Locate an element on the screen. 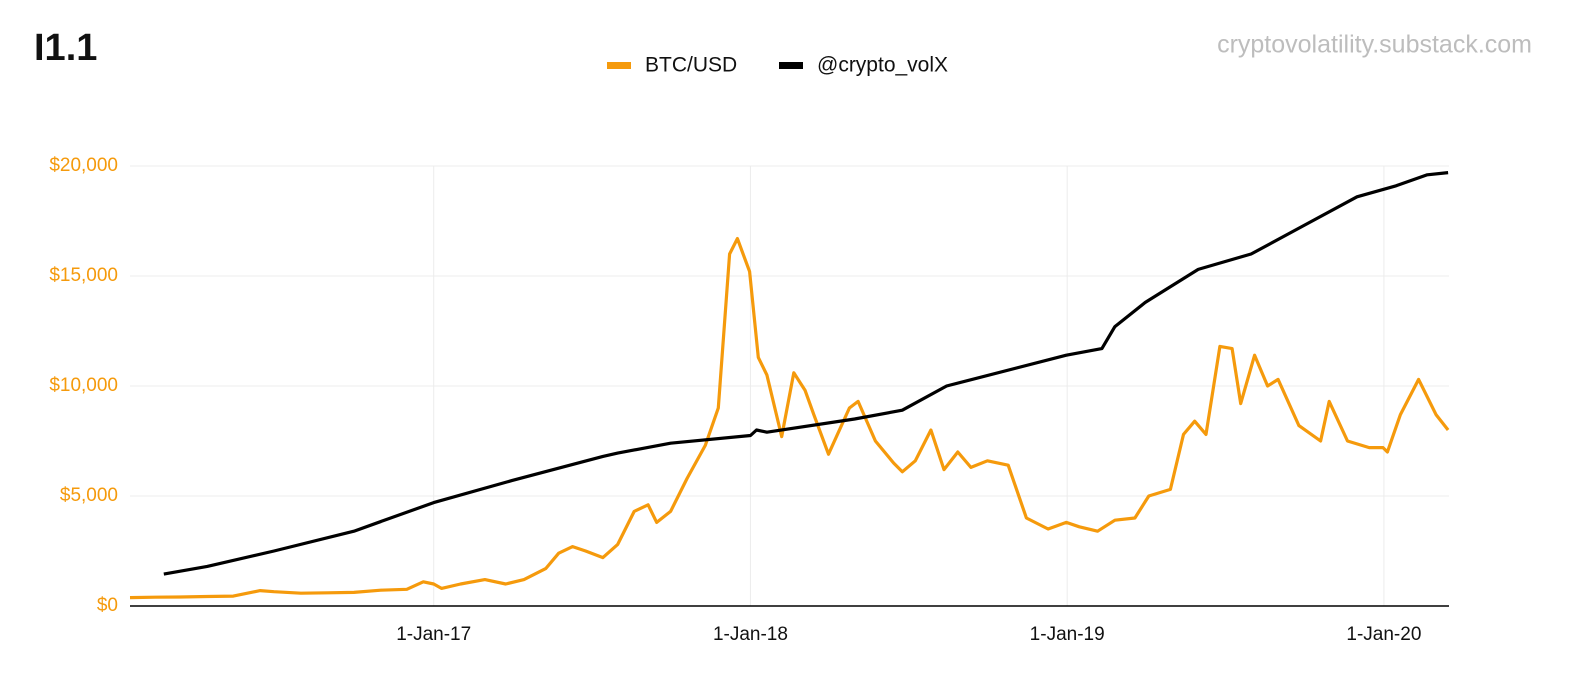 This screenshot has width=1574, height=680. chart-title: I1.1 is located at coordinates (65, 48).